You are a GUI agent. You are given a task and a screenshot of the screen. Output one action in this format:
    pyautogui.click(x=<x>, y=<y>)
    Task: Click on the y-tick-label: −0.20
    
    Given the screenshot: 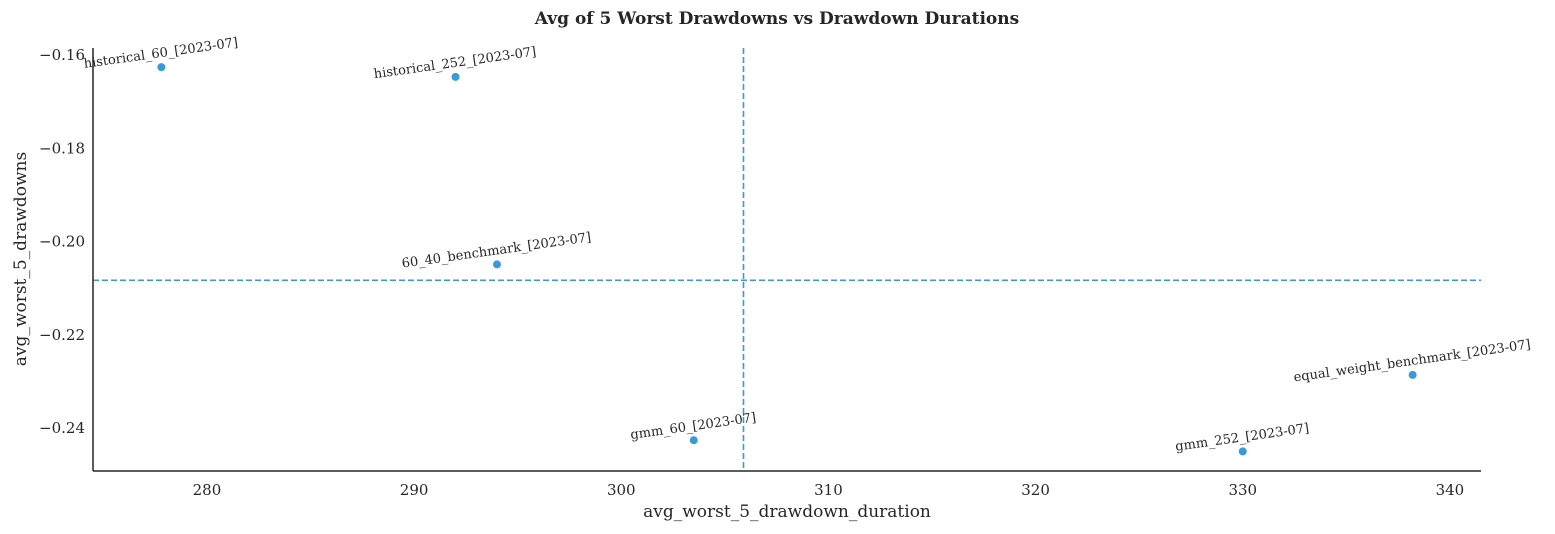 What is the action you would take?
    pyautogui.click(x=62, y=242)
    